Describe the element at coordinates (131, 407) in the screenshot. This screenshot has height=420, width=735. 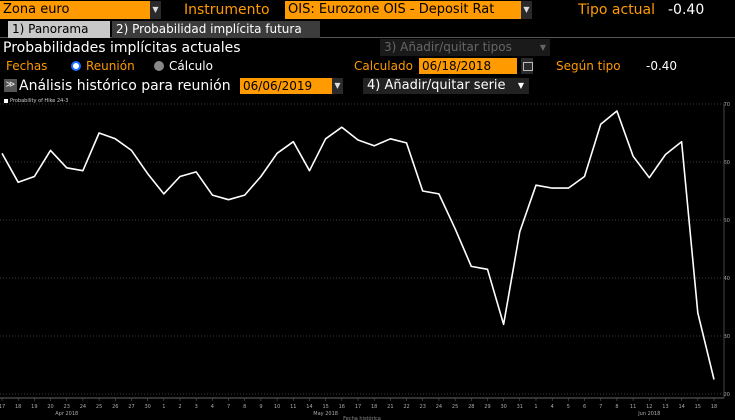
I see `x-tick-label: 27` at that location.